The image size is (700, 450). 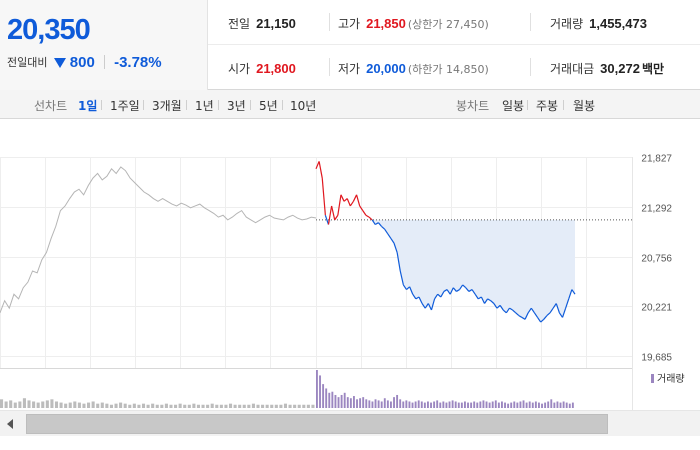 What do you see at coordinates (125, 106) in the screenshot?
I see `period-1week: 1주일` at bounding box center [125, 106].